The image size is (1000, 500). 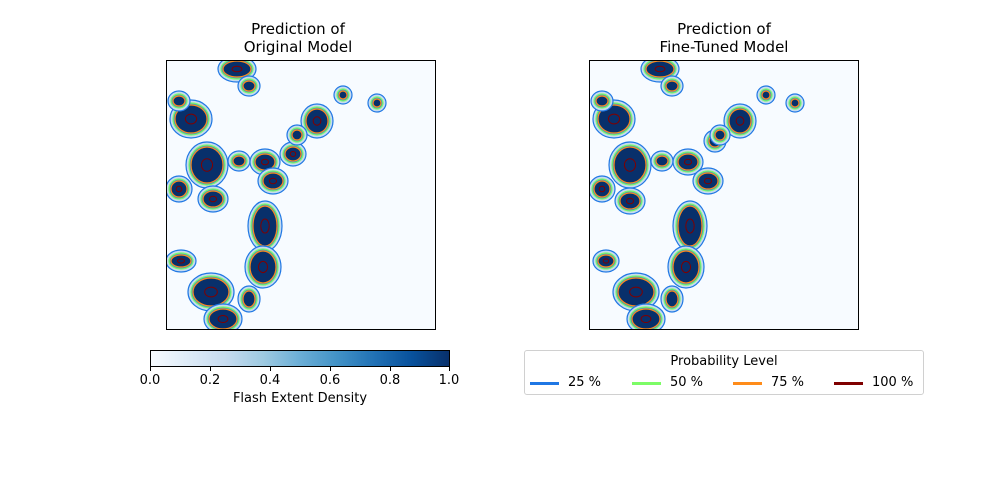 What do you see at coordinates (697, 195) in the screenshot?
I see `right-heatmap` at bounding box center [697, 195].